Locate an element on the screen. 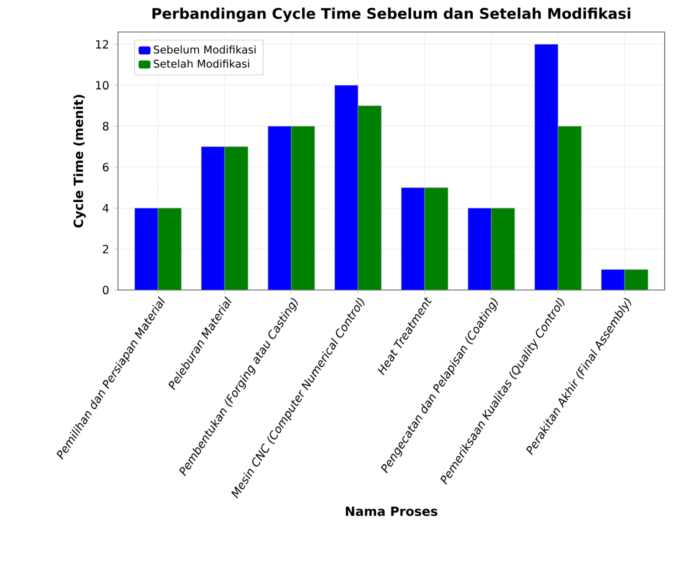 Image resolution: width=678 pixels, height=569 pixels. y-tick-label: 10 is located at coordinates (102, 85).